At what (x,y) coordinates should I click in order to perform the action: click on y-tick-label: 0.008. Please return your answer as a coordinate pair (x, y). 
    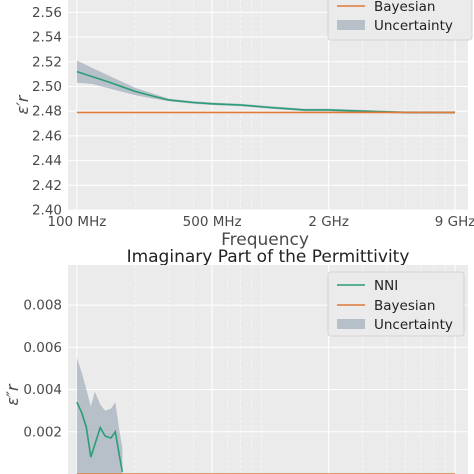
    Looking at the image, I should click on (42, 306).